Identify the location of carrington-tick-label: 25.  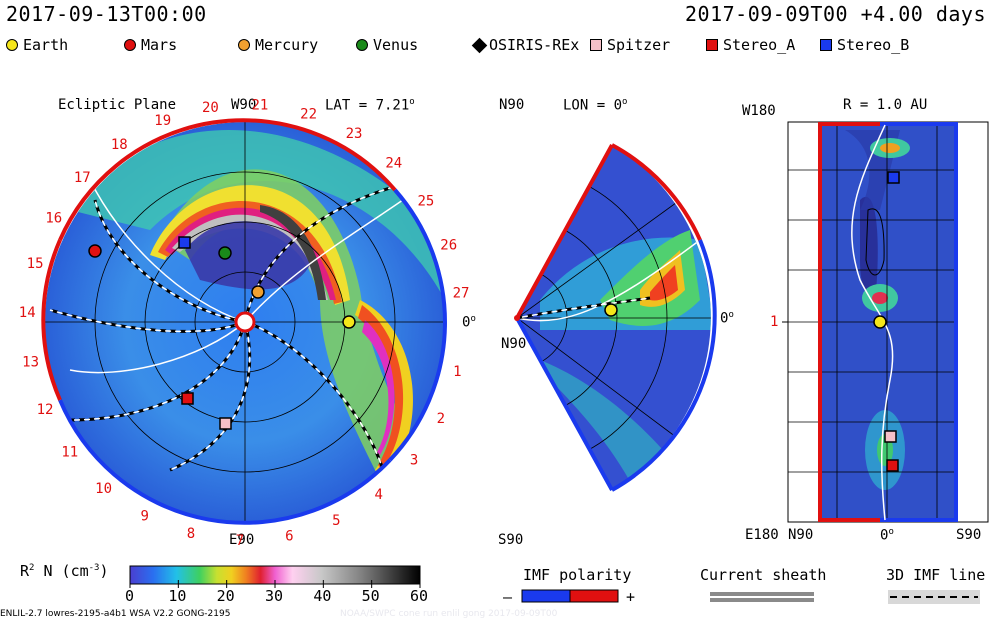
(425, 201).